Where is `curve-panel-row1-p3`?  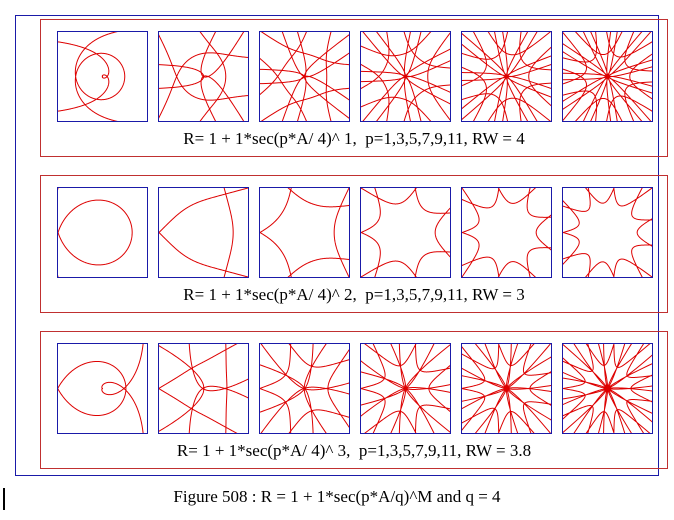 curve-panel-row1-p3 is located at coordinates (203, 76).